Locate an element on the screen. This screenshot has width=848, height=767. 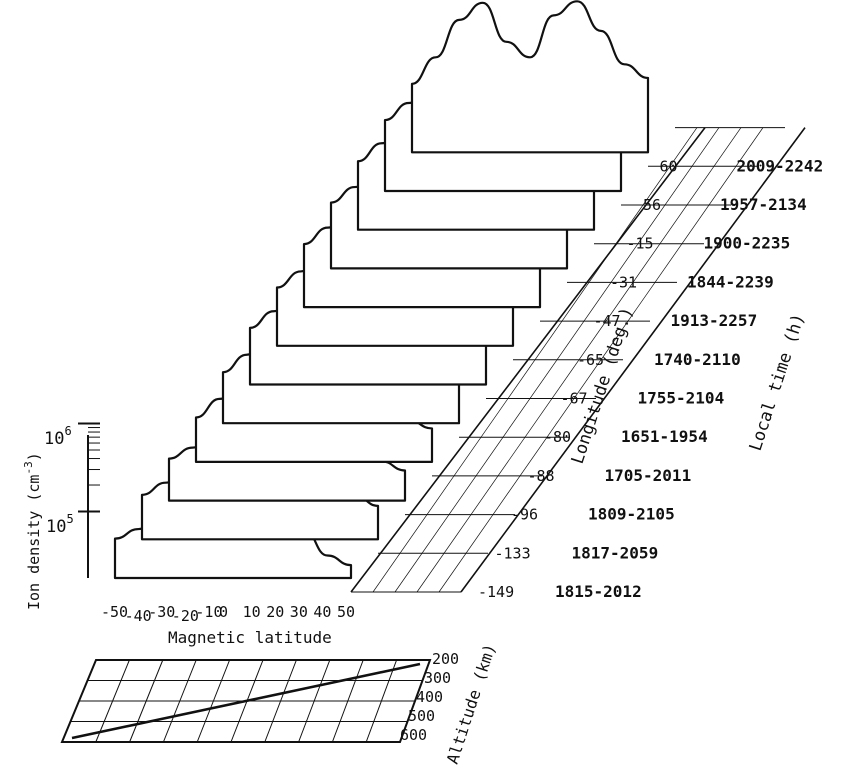
x-tick-labels: -50-40-30-20-100 10 20 30 40 50 is located at coordinates (228, 614).